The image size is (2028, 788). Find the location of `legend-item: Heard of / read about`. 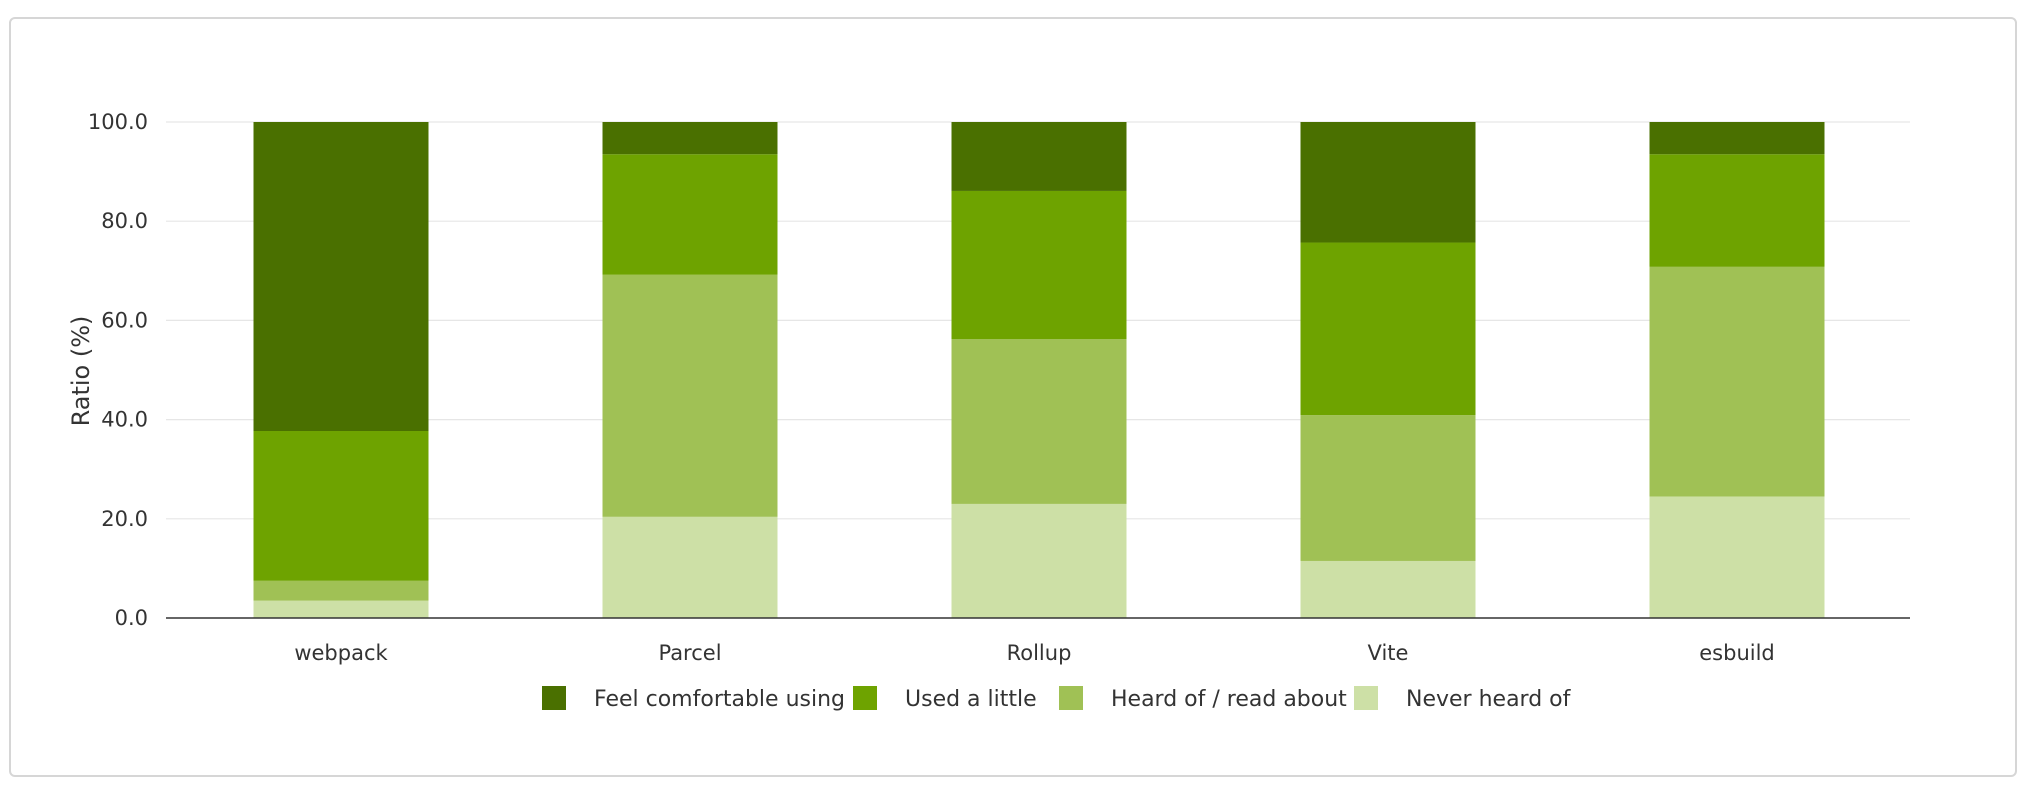

legend-item: Heard of / read about is located at coordinates (1203, 699).